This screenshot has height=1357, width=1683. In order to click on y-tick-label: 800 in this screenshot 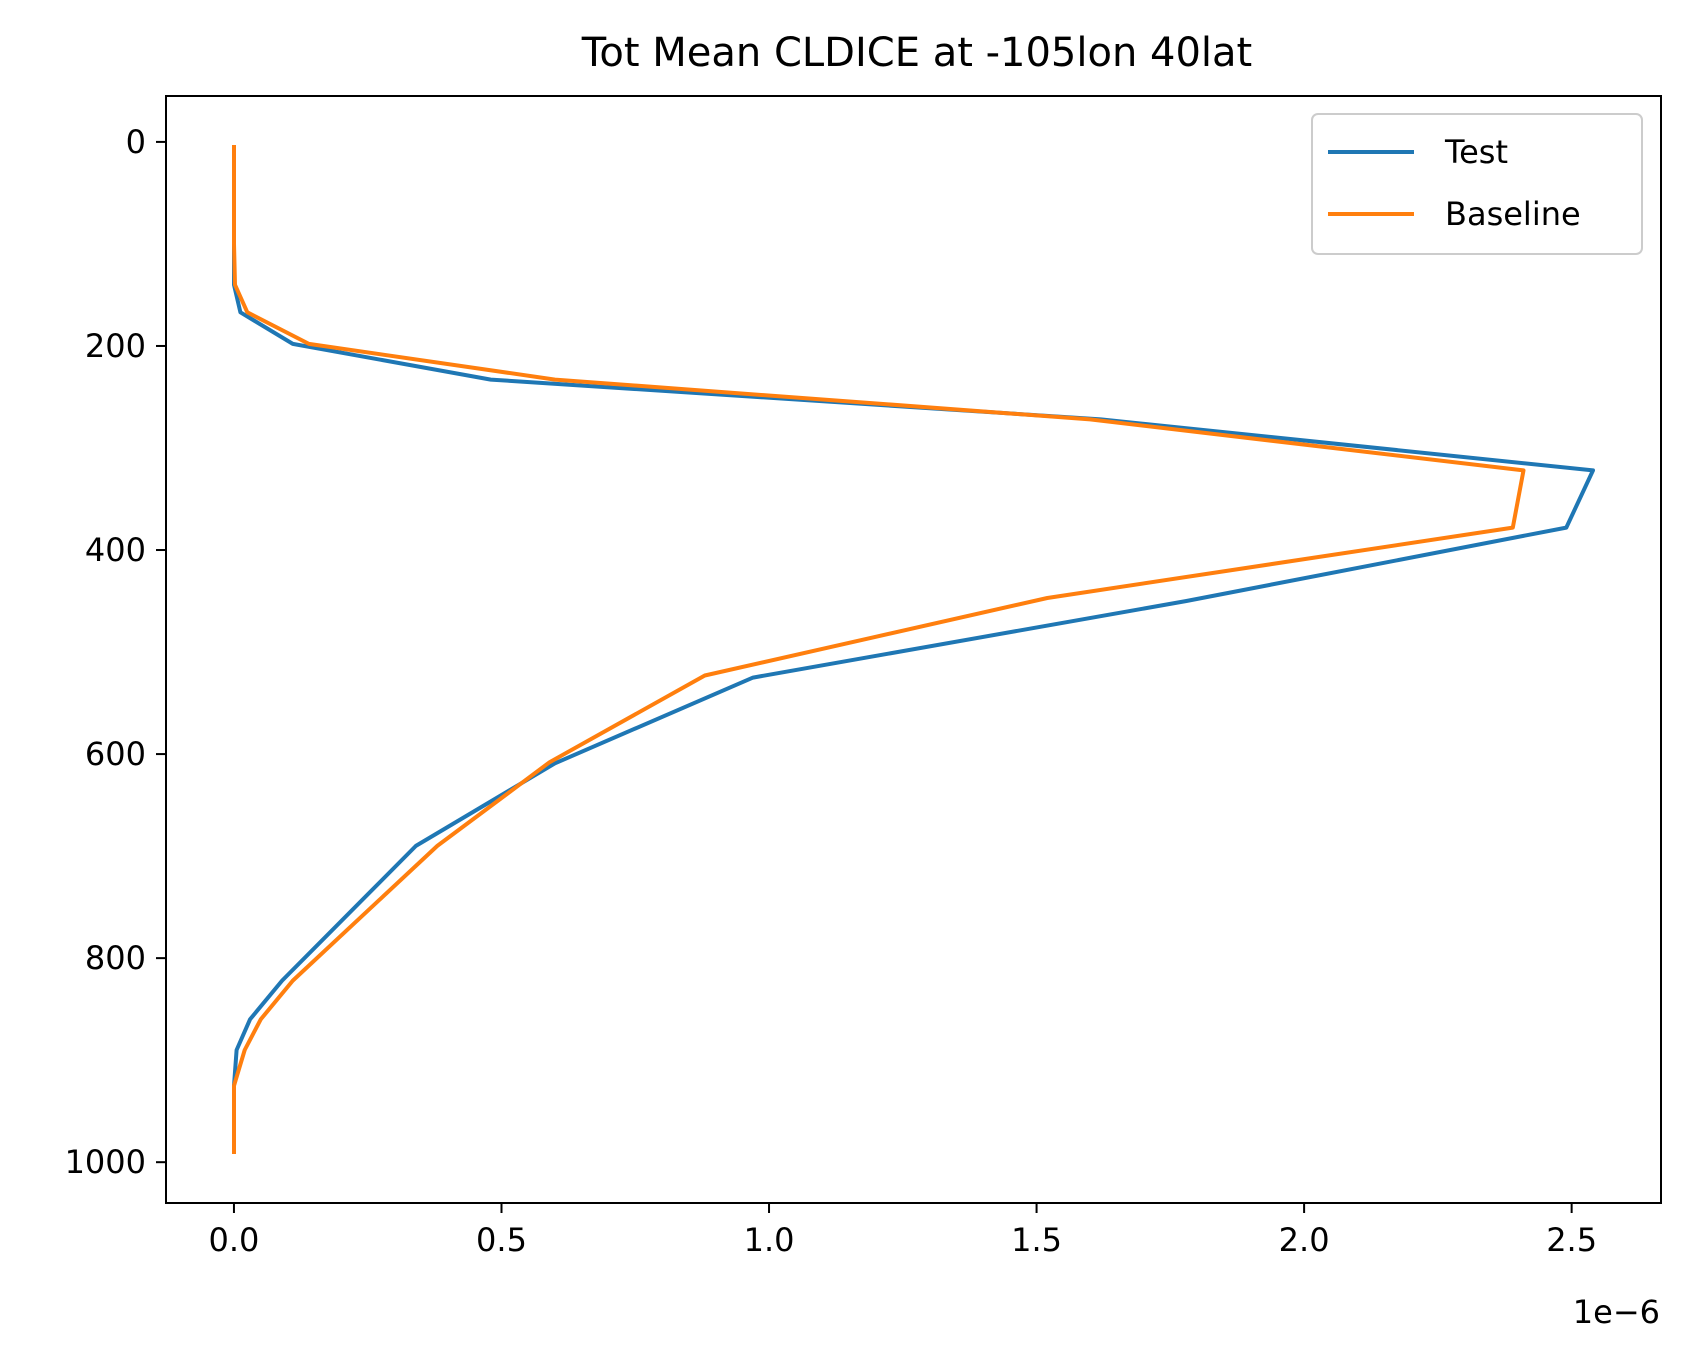, I will do `click(115, 958)`.